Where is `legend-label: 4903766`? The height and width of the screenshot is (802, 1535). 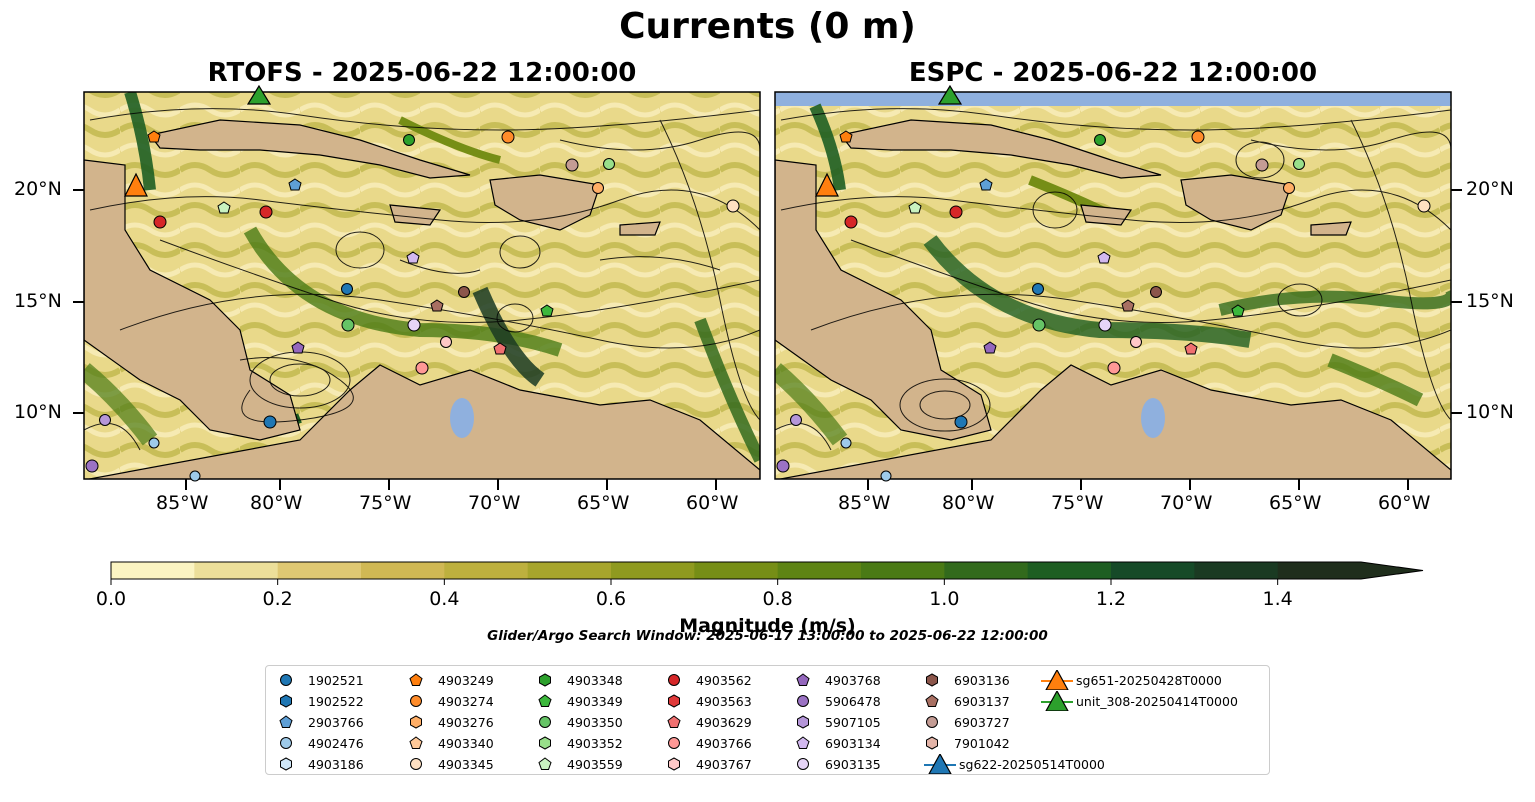
legend-label: 4903766 is located at coordinates (724, 743).